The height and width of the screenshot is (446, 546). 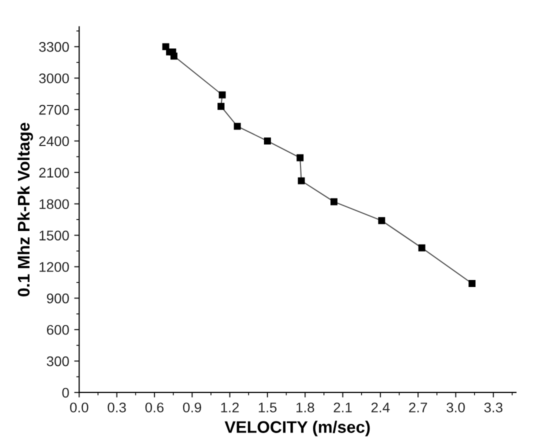 What do you see at coordinates (154, 407) in the screenshot?
I see `x-tick-label: 0.6` at bounding box center [154, 407].